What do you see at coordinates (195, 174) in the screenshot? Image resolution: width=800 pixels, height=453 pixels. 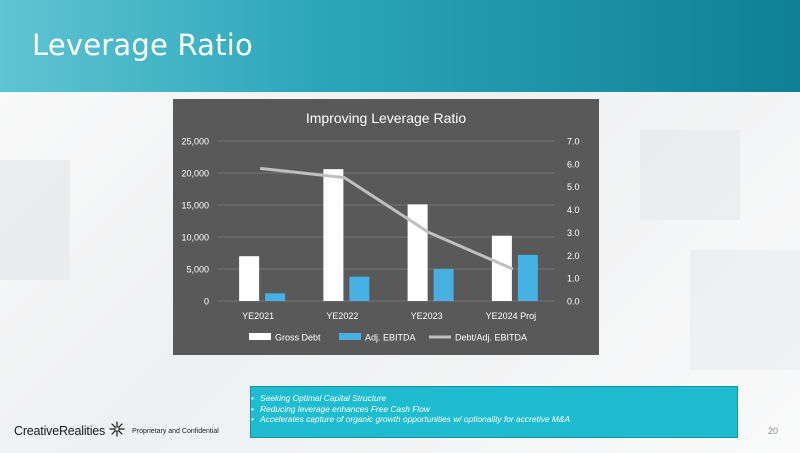 I see `left-axis-tick-label: 20,000` at bounding box center [195, 174].